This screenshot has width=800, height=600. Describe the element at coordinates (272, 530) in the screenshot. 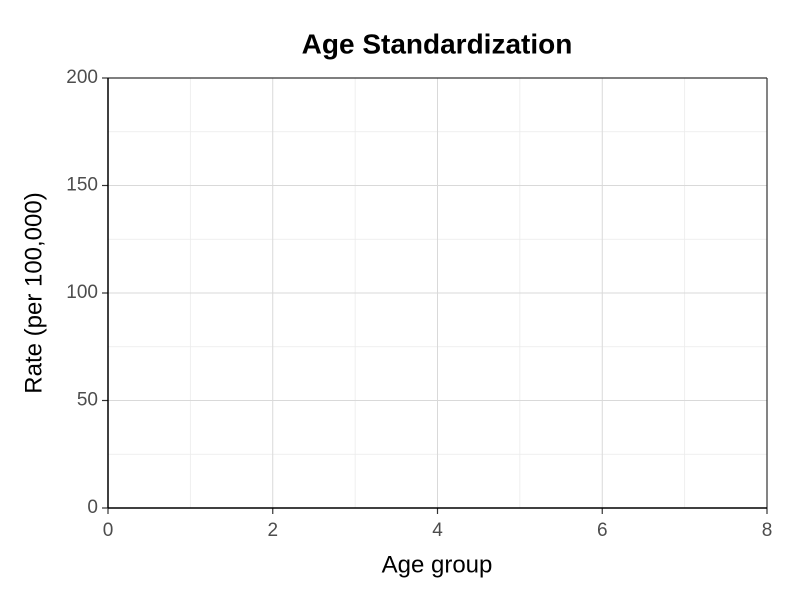

I see `x-tick-label: 2` at that location.